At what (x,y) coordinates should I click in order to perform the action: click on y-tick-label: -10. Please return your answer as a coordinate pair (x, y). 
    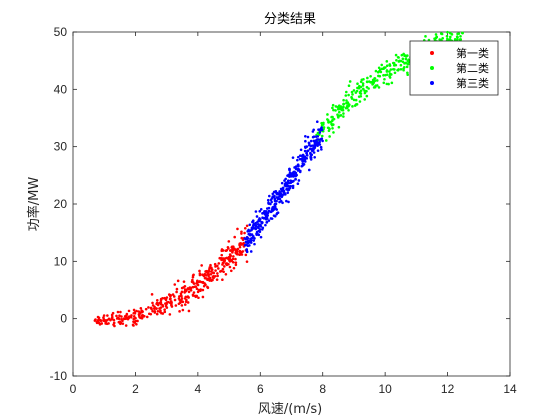
    Looking at the image, I should click on (59, 376).